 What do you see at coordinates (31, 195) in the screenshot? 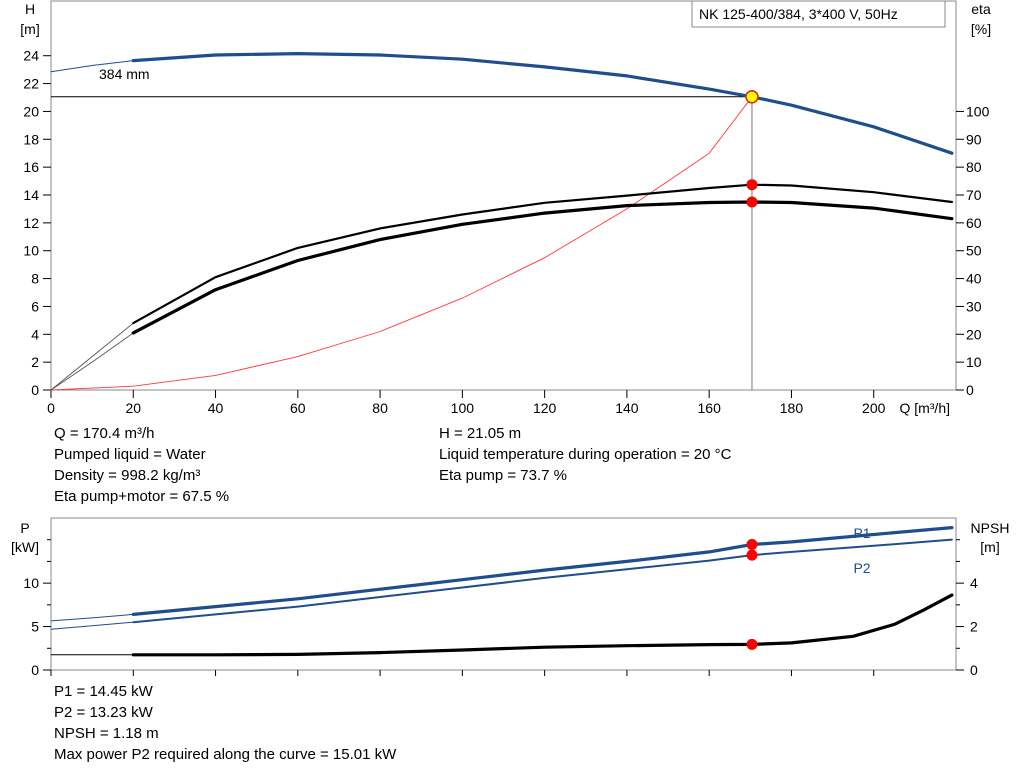
I see `h-tick-label: 14` at bounding box center [31, 195].